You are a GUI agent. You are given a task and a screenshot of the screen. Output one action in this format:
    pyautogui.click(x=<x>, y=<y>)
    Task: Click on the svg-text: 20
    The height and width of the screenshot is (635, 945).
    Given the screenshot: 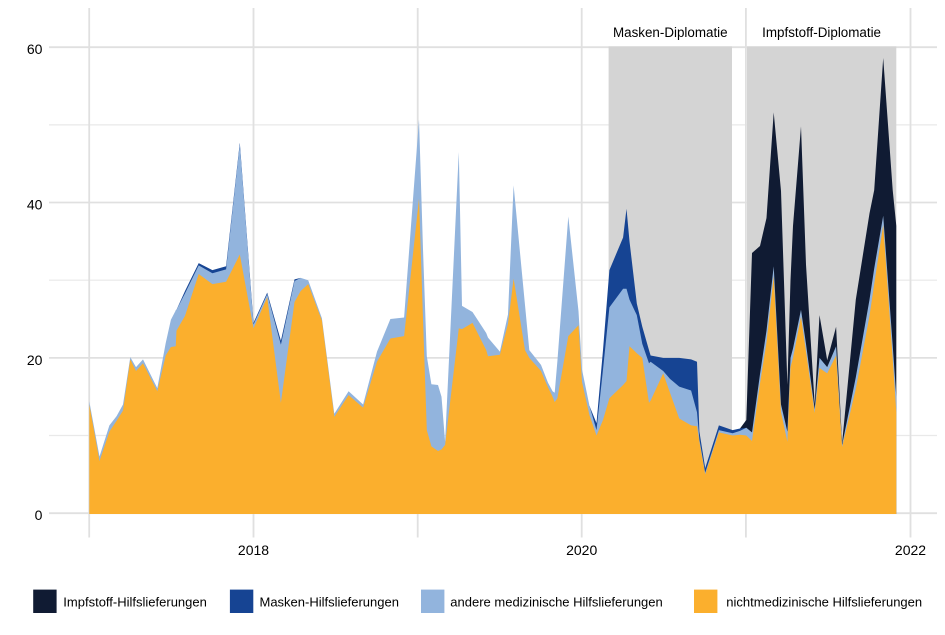 What is the action you would take?
    pyautogui.click(x=35, y=360)
    